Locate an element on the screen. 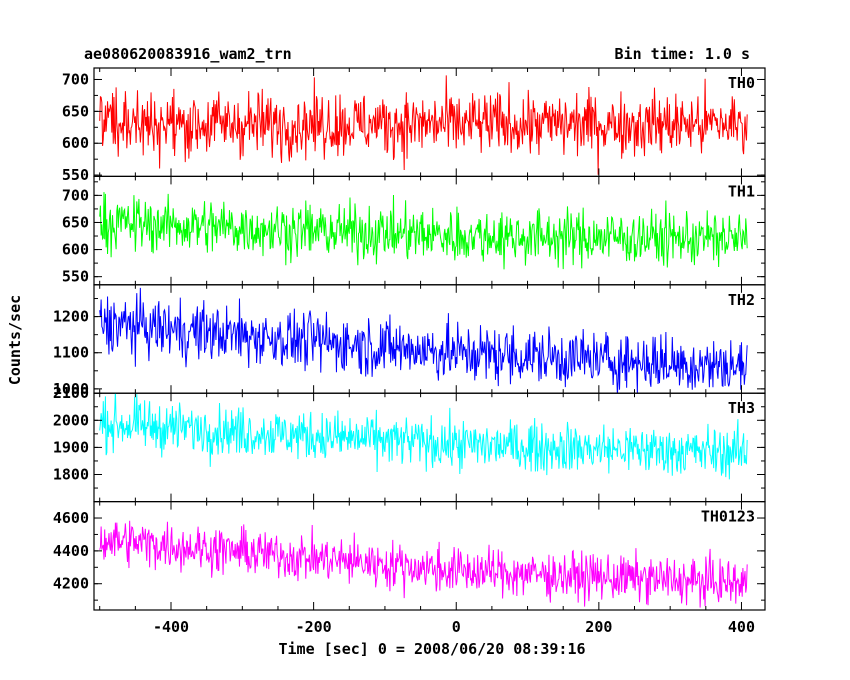 This screenshot has width=850, height=680. series-line-th2 is located at coordinates (423, 340).